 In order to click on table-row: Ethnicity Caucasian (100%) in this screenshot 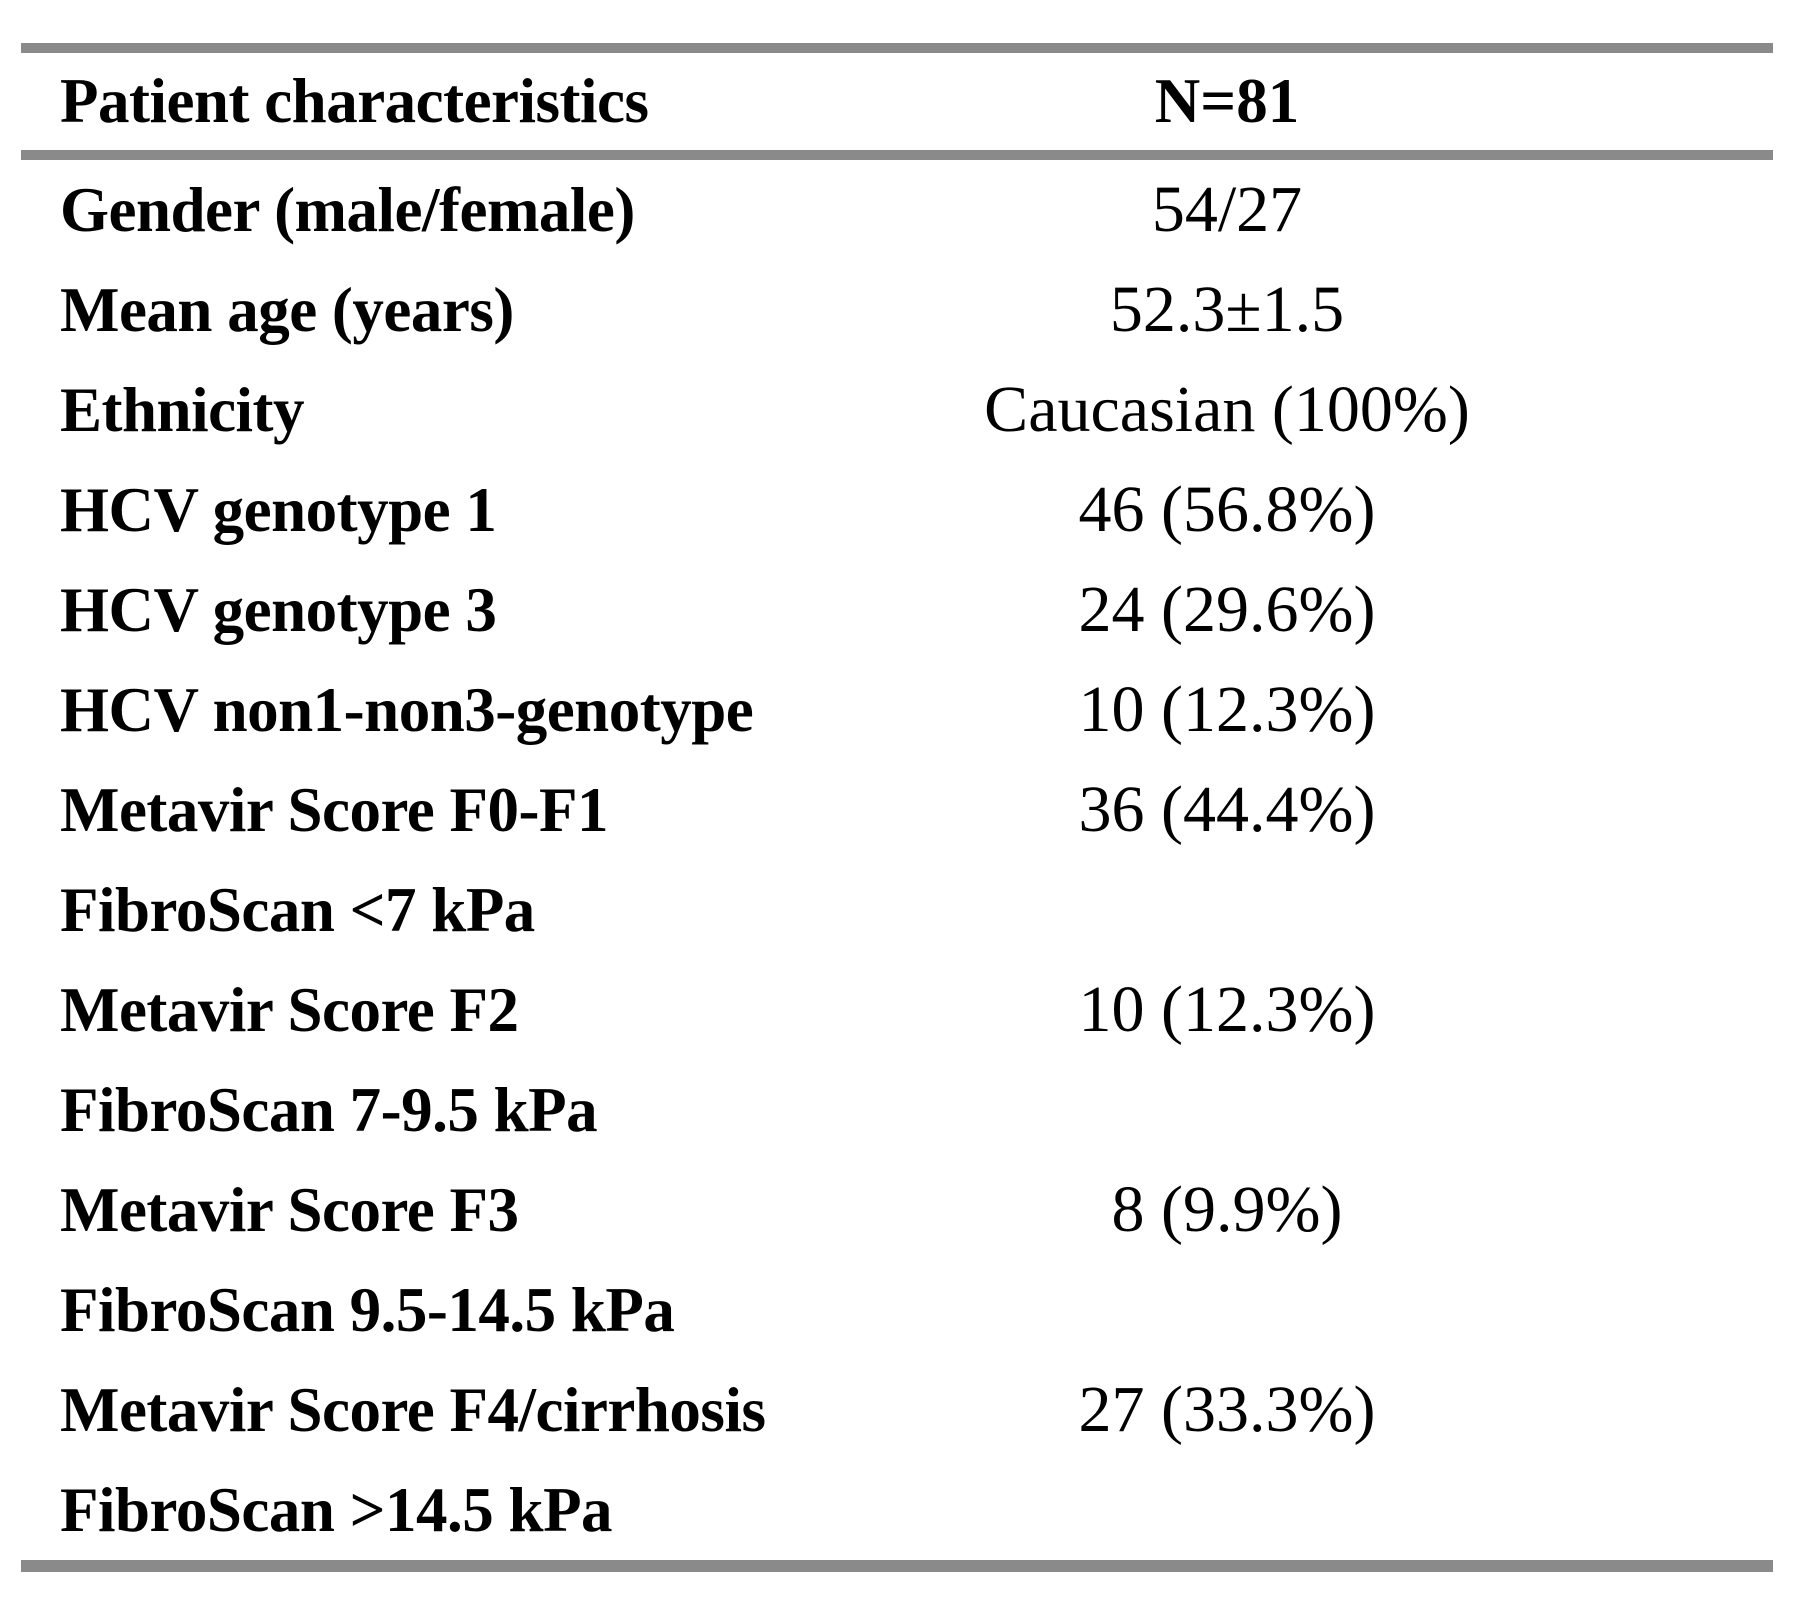, I will do `click(897, 410)`.